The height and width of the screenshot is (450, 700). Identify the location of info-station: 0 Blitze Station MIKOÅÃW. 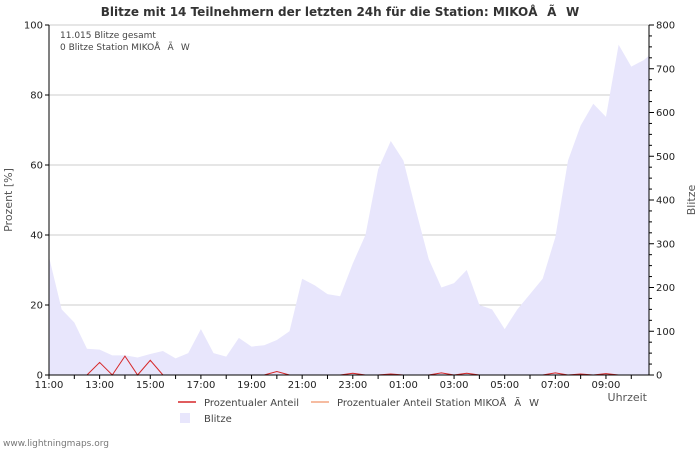
(125, 47).